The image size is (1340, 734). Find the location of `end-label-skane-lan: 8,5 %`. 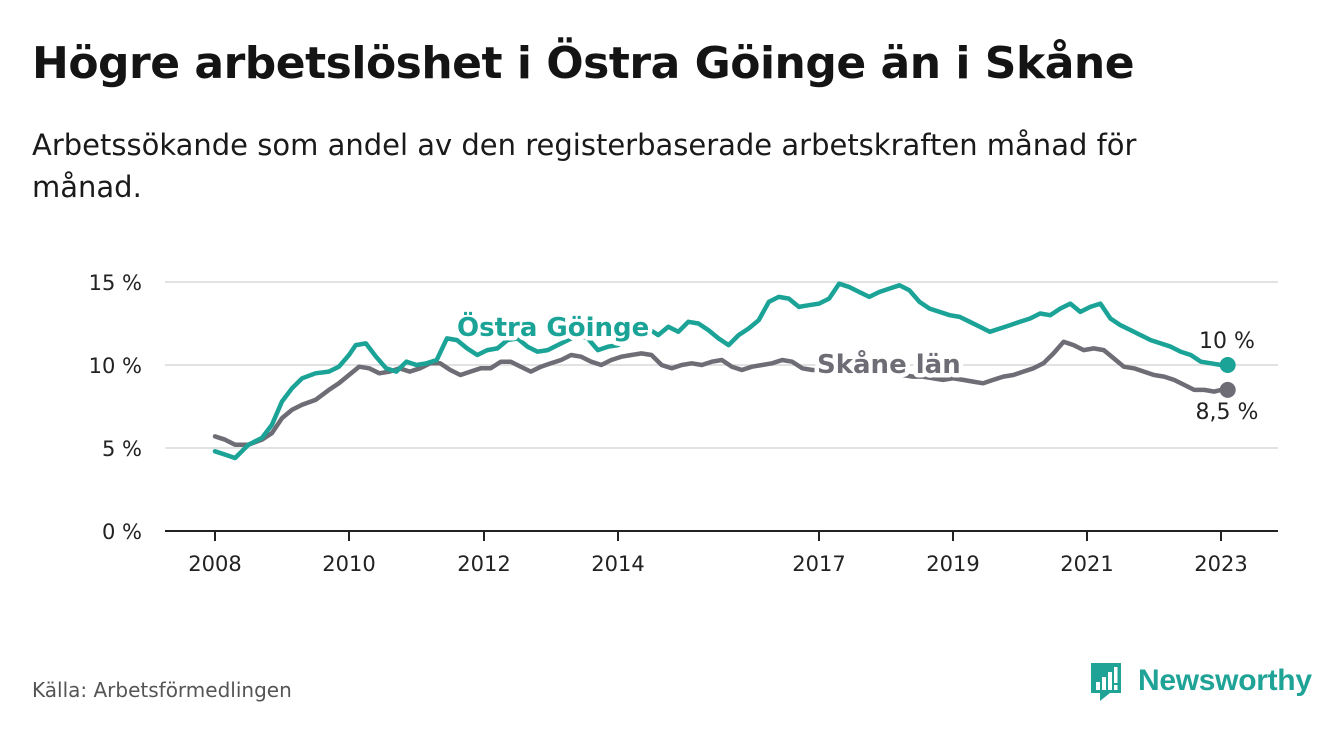

end-label-skane-lan: 8,5 % is located at coordinates (1227, 412).